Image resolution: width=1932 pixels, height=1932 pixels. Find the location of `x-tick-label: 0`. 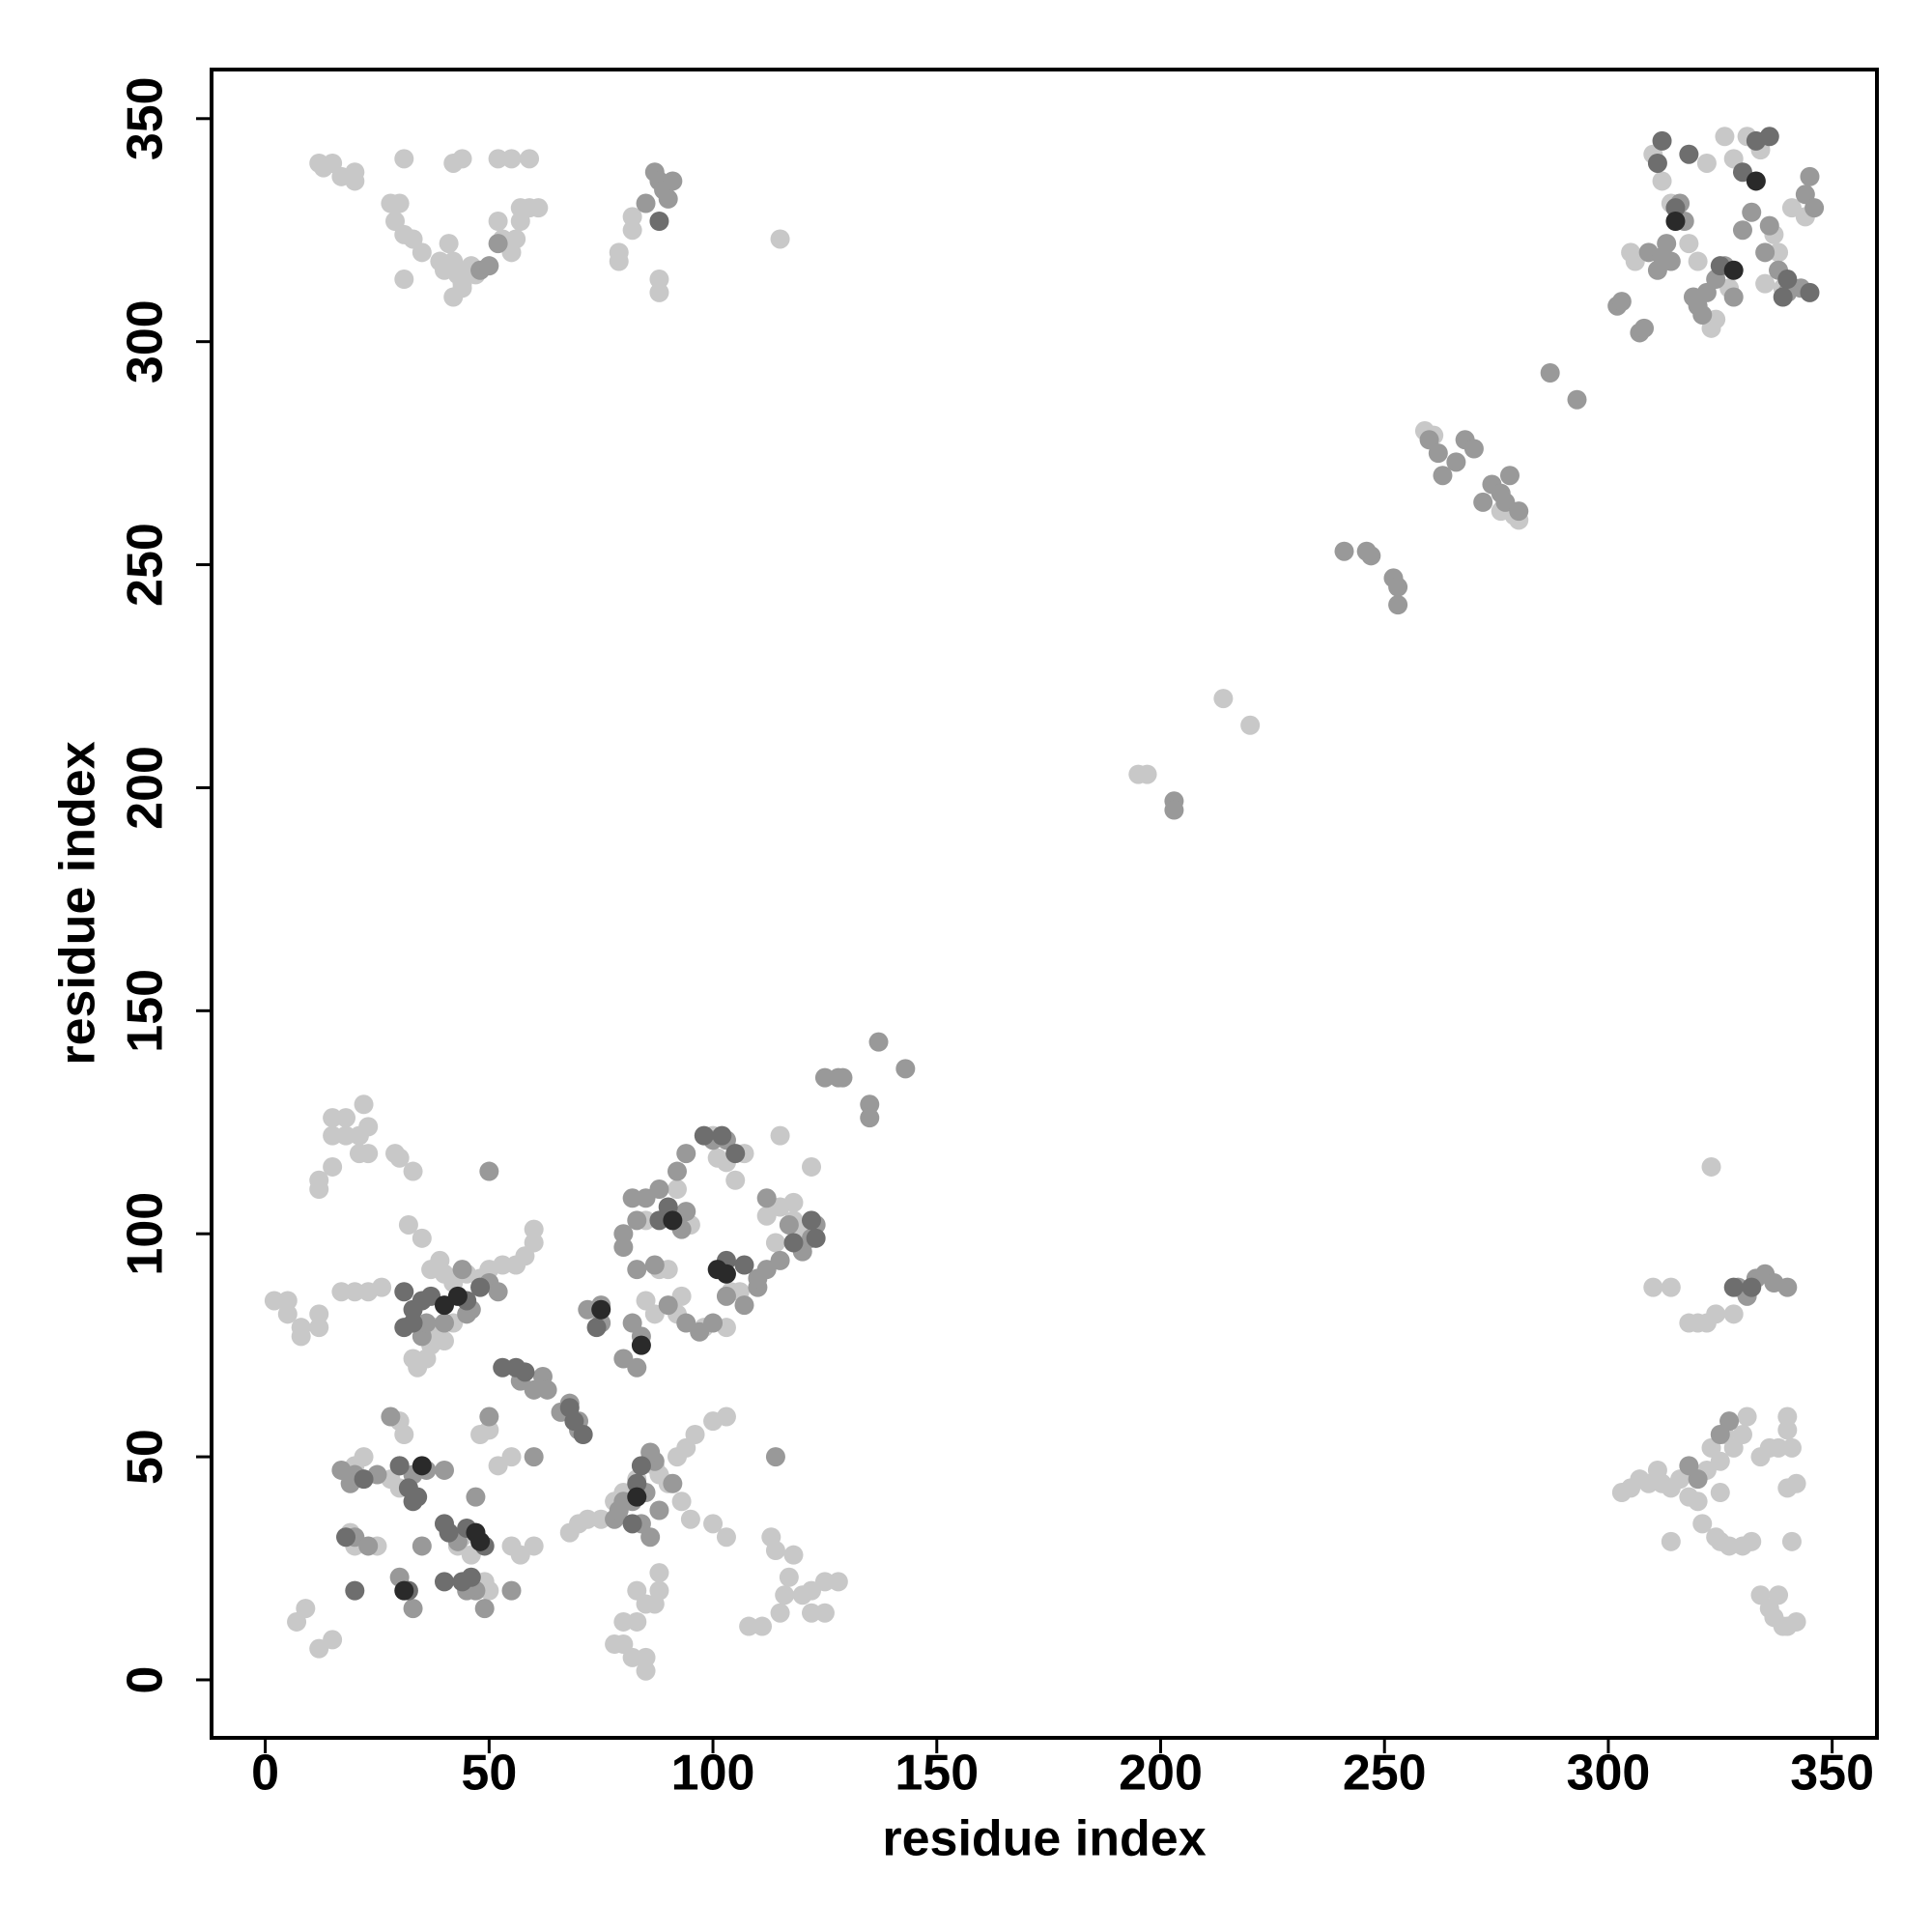

x-tick-label: 0 is located at coordinates (265, 1774).